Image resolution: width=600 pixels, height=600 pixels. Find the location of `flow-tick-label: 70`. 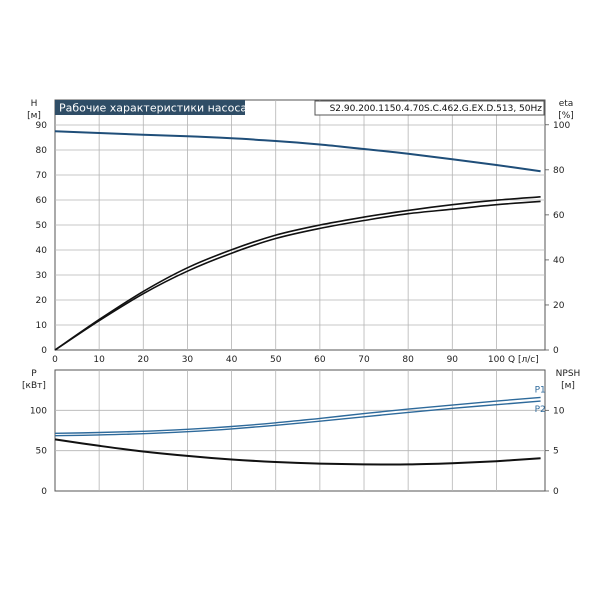

flow-tick-label: 70 is located at coordinates (364, 360).